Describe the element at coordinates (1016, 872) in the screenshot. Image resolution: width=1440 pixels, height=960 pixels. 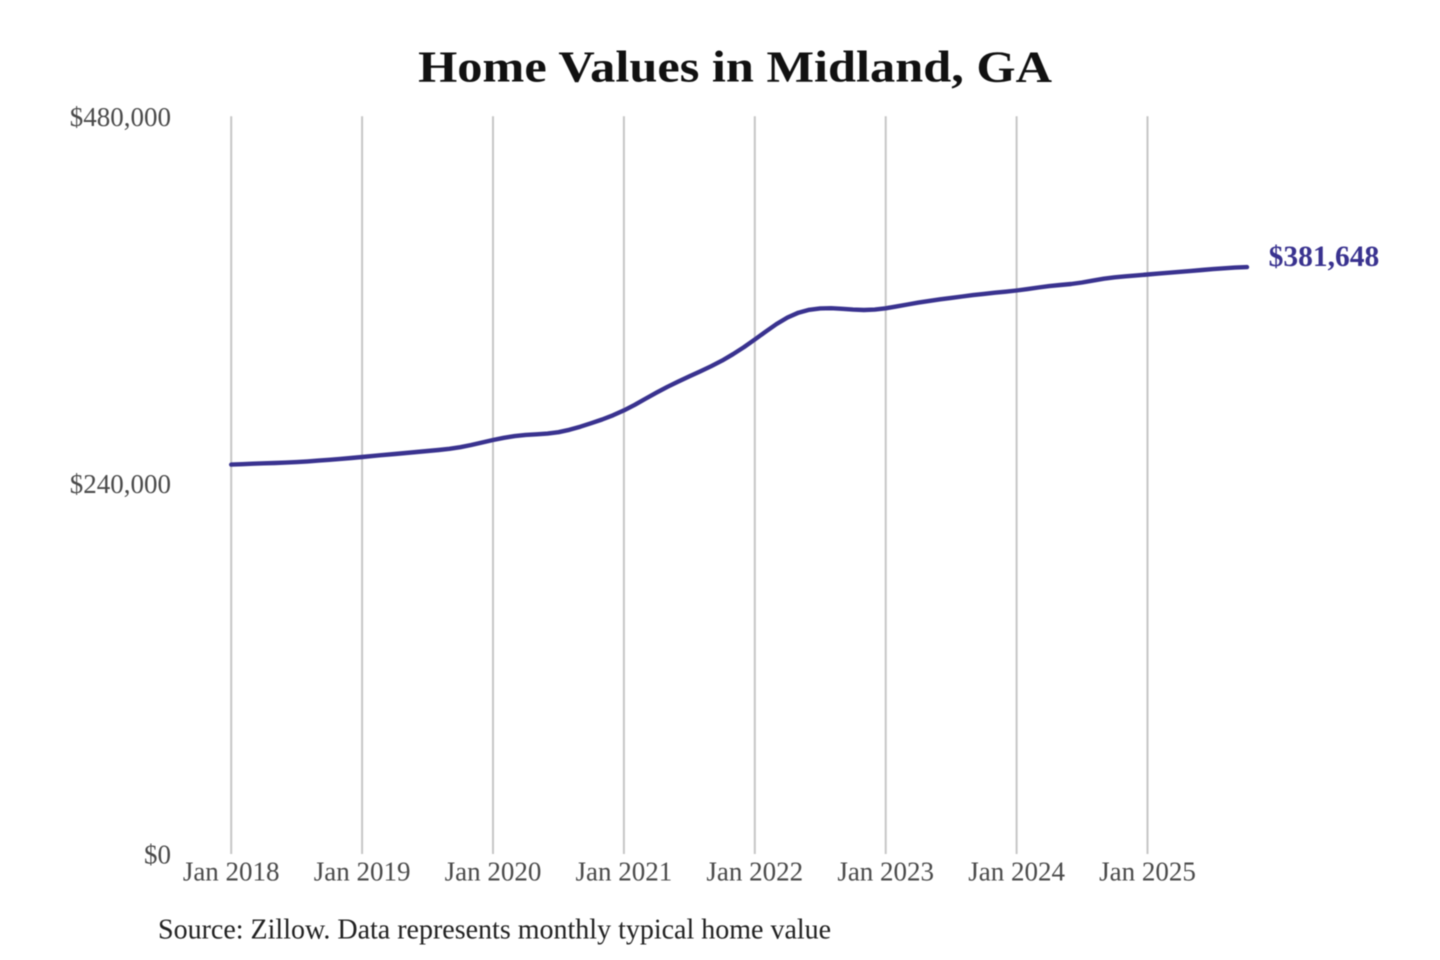
I see `svg-text: Jan 2024` at that location.